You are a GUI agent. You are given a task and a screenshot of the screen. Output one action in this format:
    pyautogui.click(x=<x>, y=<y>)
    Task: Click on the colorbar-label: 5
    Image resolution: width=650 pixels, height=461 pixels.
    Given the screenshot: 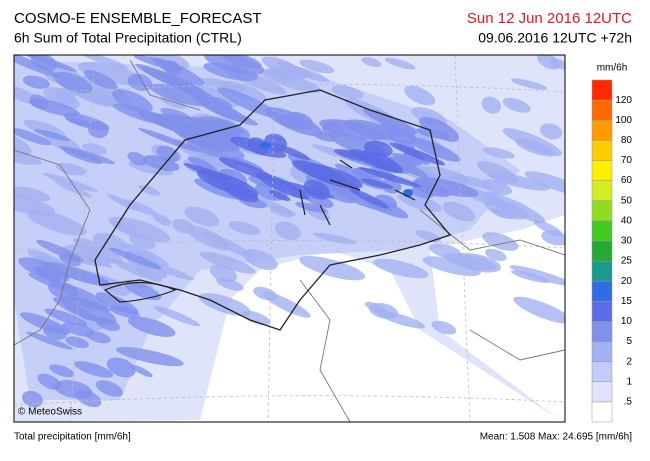 What is the action you would take?
    pyautogui.click(x=629, y=341)
    